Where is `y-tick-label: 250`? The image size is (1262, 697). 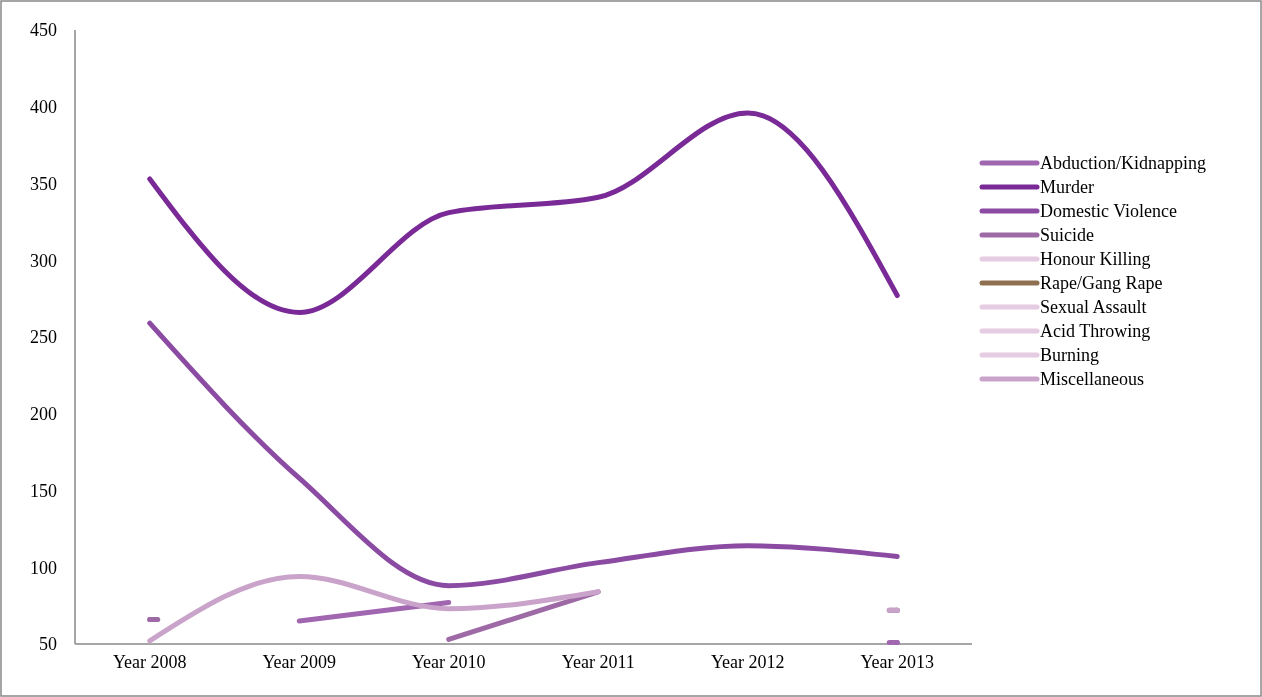 y-tick-label: 250 is located at coordinates (43, 337).